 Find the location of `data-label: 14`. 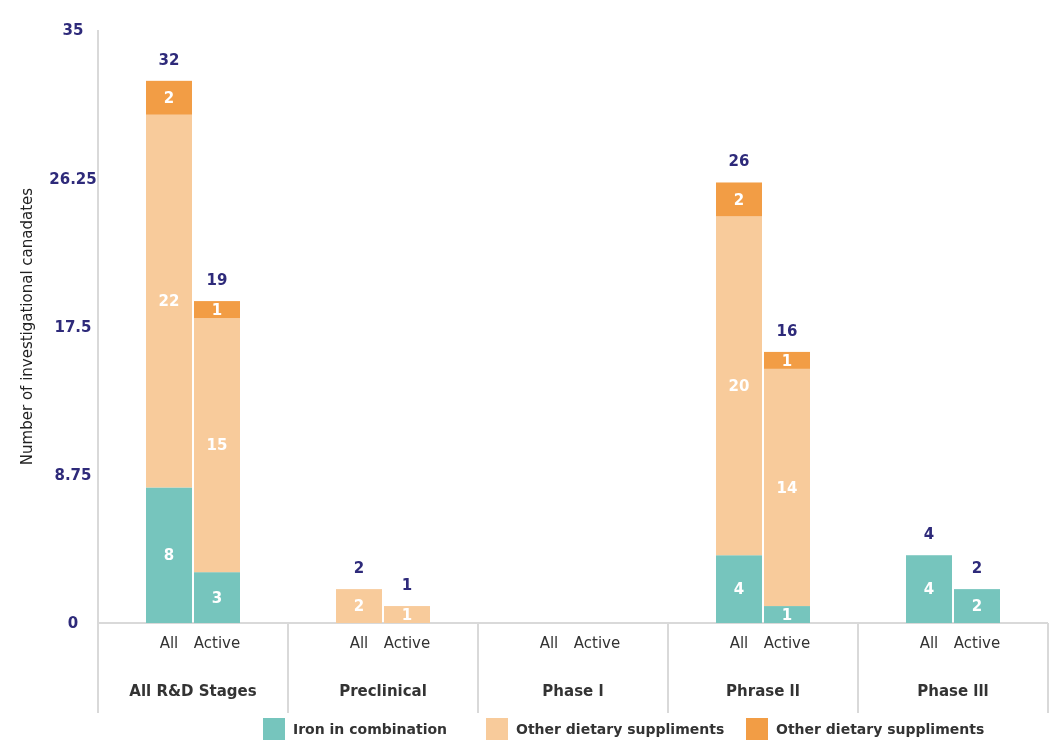

data-label: 14 is located at coordinates (787, 487).